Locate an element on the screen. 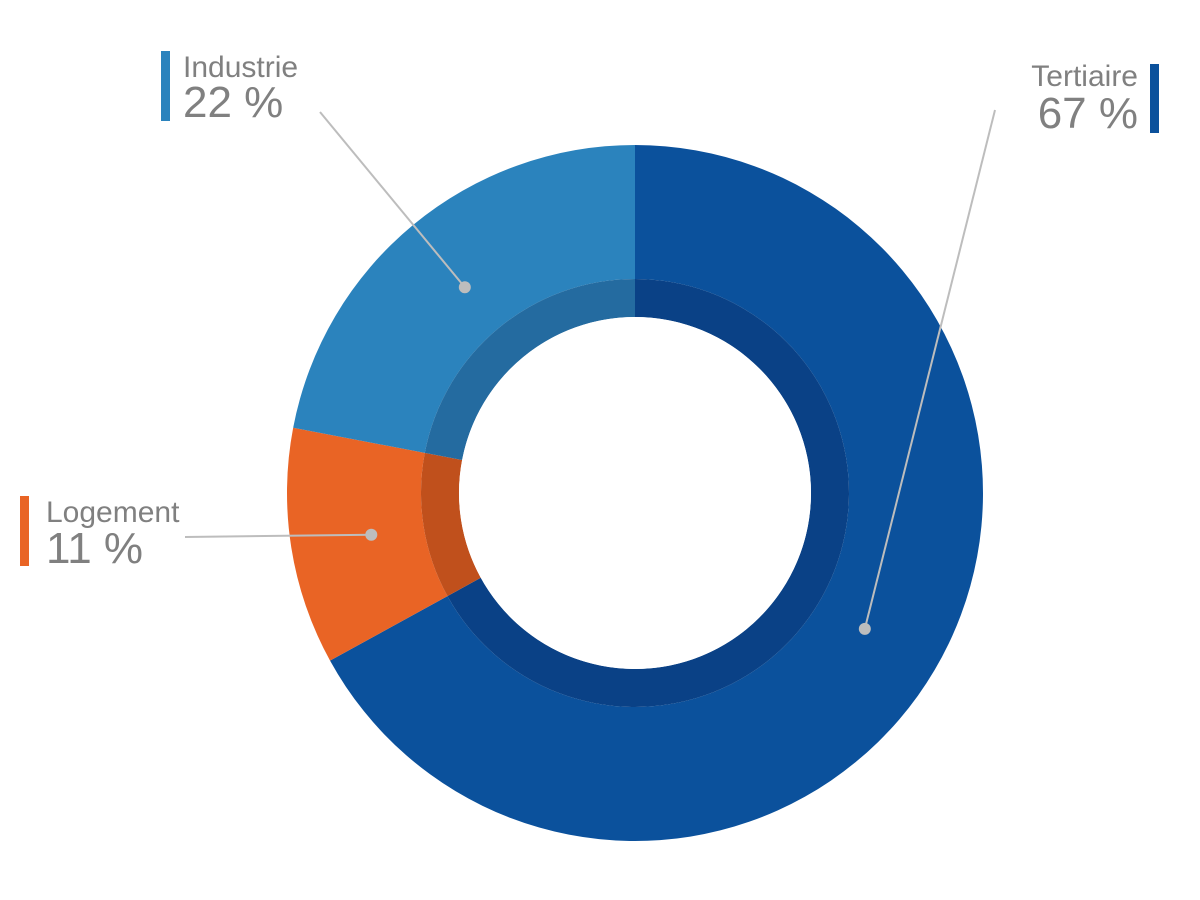  legend-label-tertiaire: Tertiaire is located at coordinates (1084, 76).